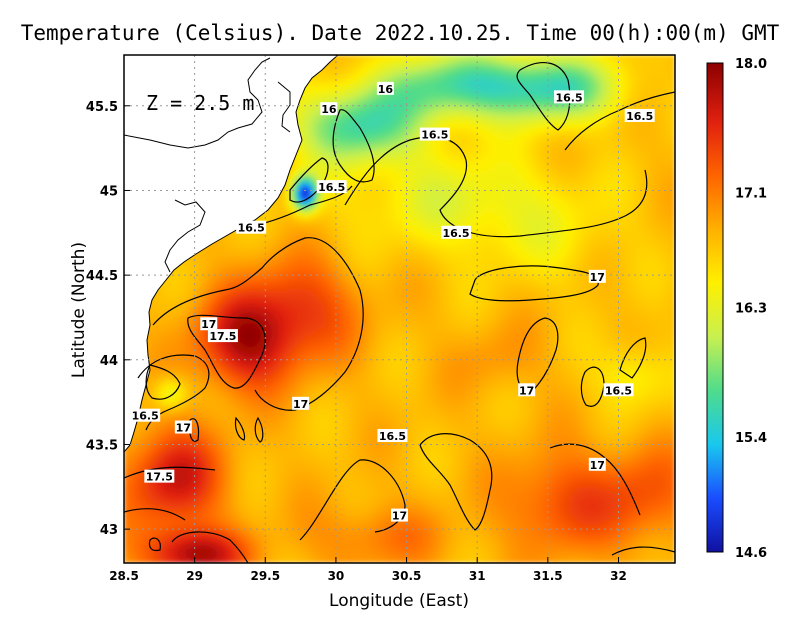  Describe the element at coordinates (265, 576) in the screenshot. I see `x-tick-label: 29.5` at that location.